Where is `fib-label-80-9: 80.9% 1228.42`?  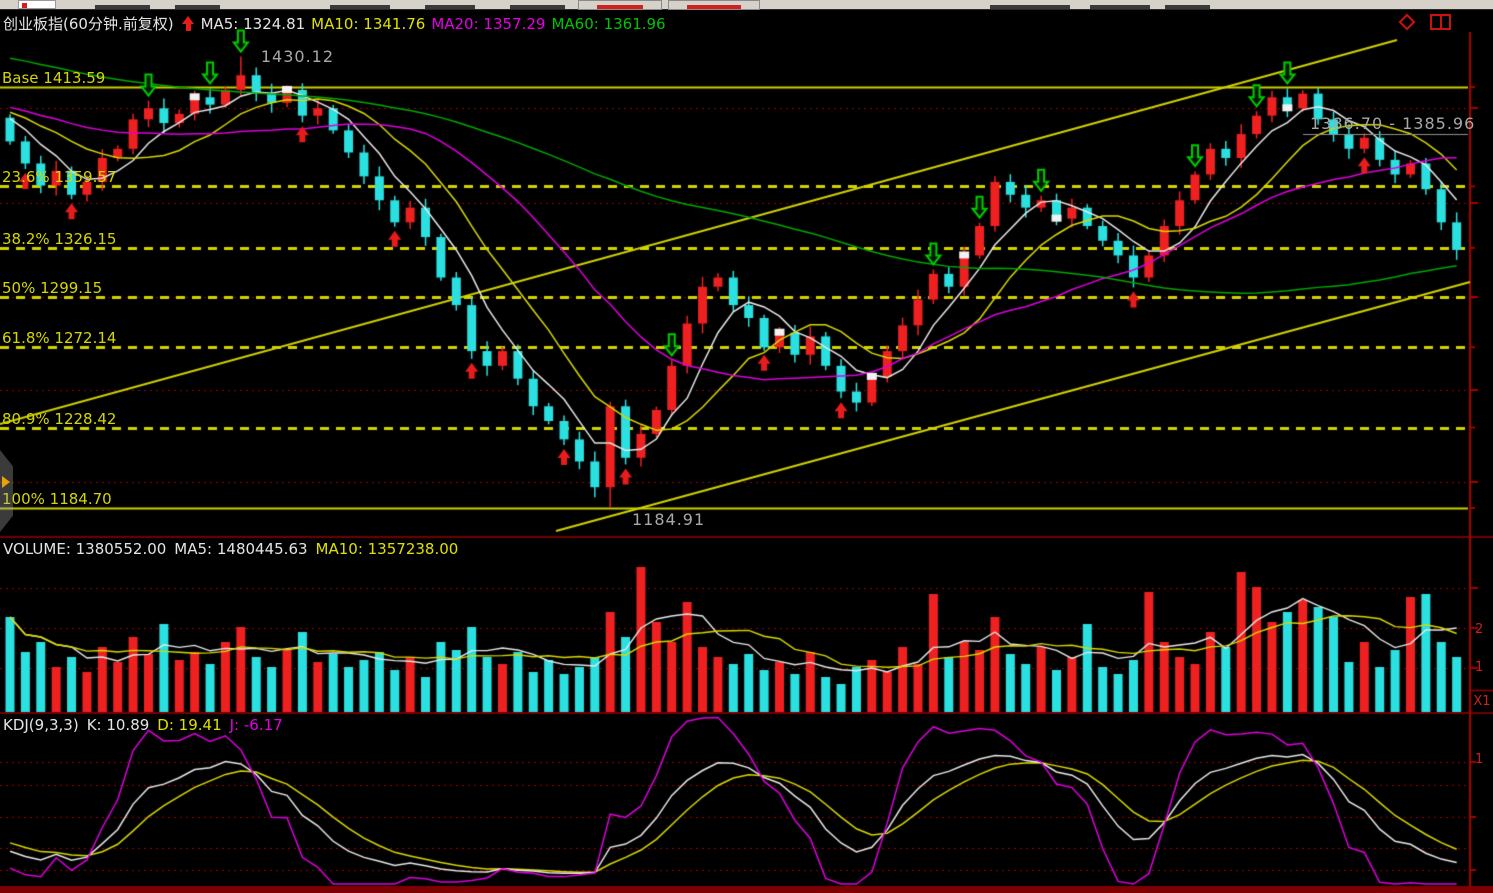
fib-label-80-9: 80.9% 1228.42 is located at coordinates (59, 418).